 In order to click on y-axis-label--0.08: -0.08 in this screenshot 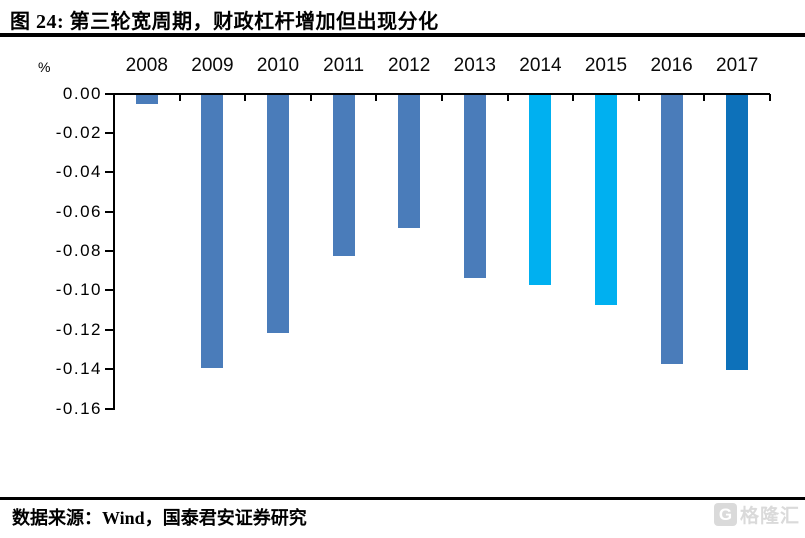, I will do `click(78, 250)`.